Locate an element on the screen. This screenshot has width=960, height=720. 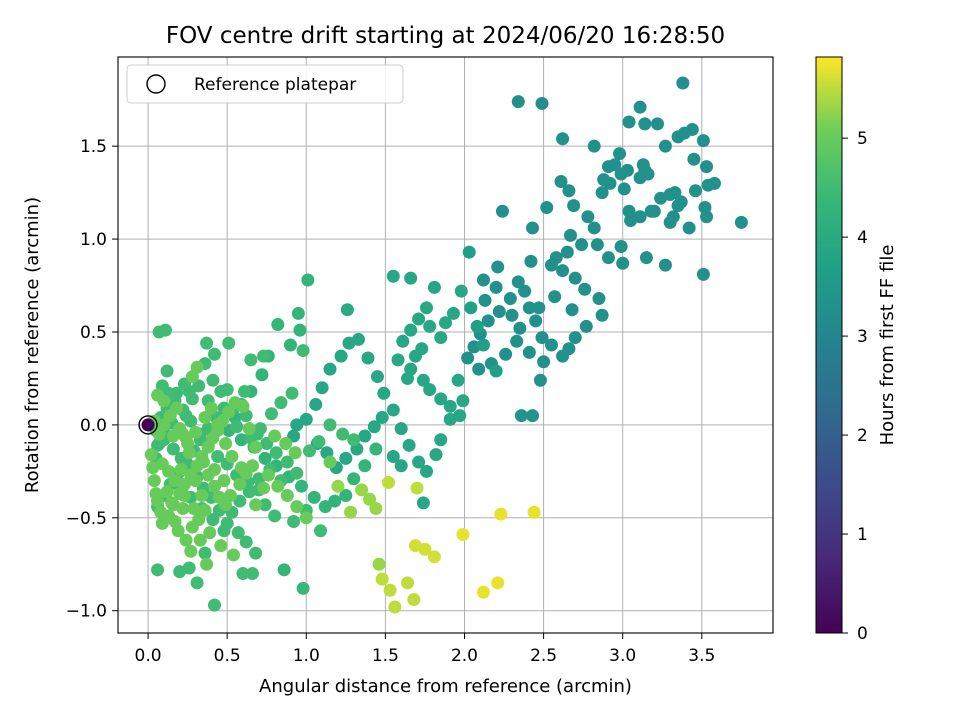
y-tick-label: 0.0 is located at coordinates (93, 426).